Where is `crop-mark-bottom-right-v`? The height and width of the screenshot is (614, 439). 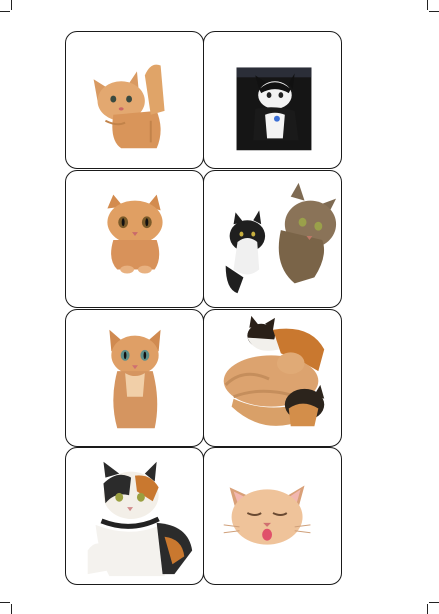
crop-mark-bottom-right-v is located at coordinates (427, 609).